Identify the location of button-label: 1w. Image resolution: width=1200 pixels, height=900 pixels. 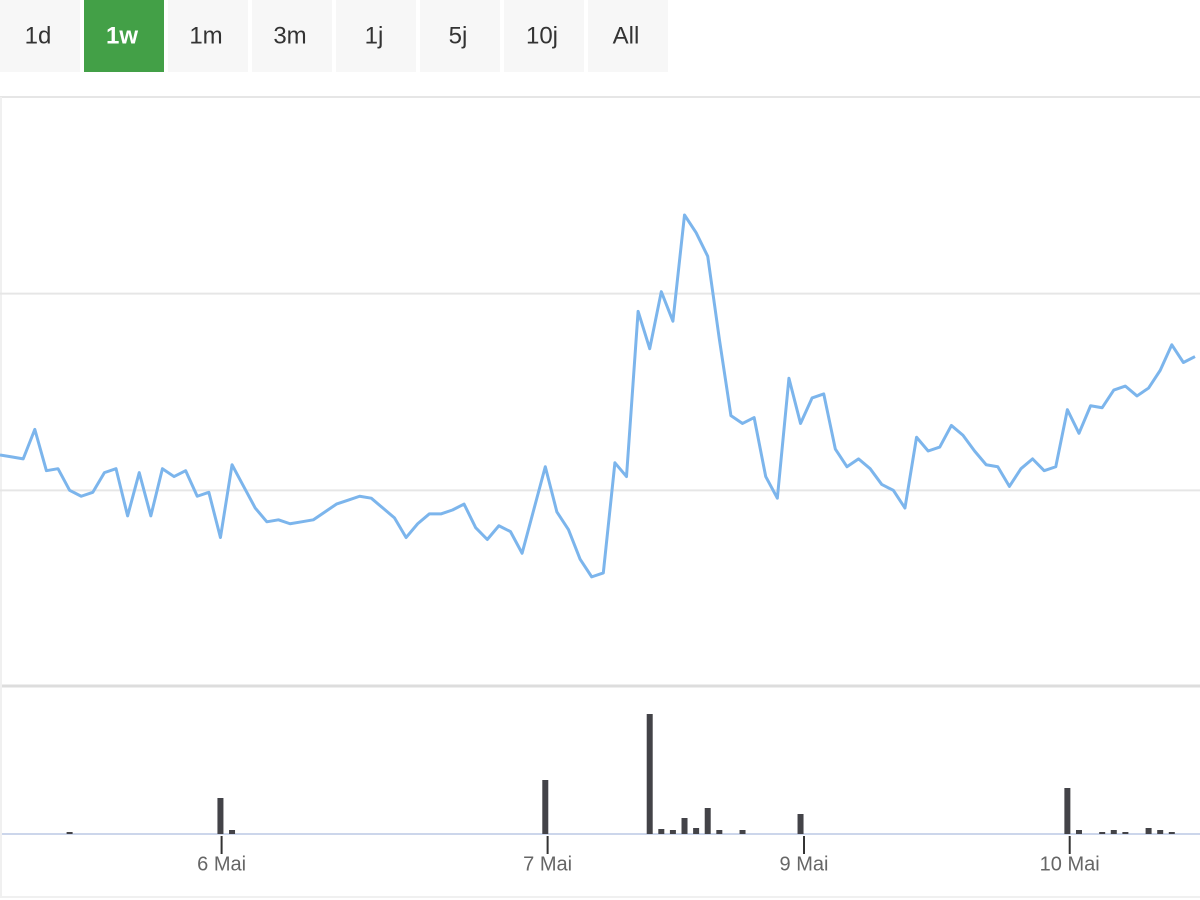
(122, 35).